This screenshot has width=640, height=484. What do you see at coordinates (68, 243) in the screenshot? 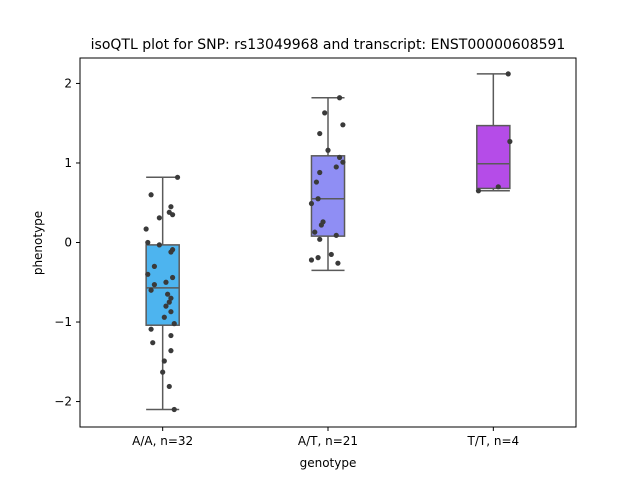
I see `y-tick-label: 0` at bounding box center [68, 243].